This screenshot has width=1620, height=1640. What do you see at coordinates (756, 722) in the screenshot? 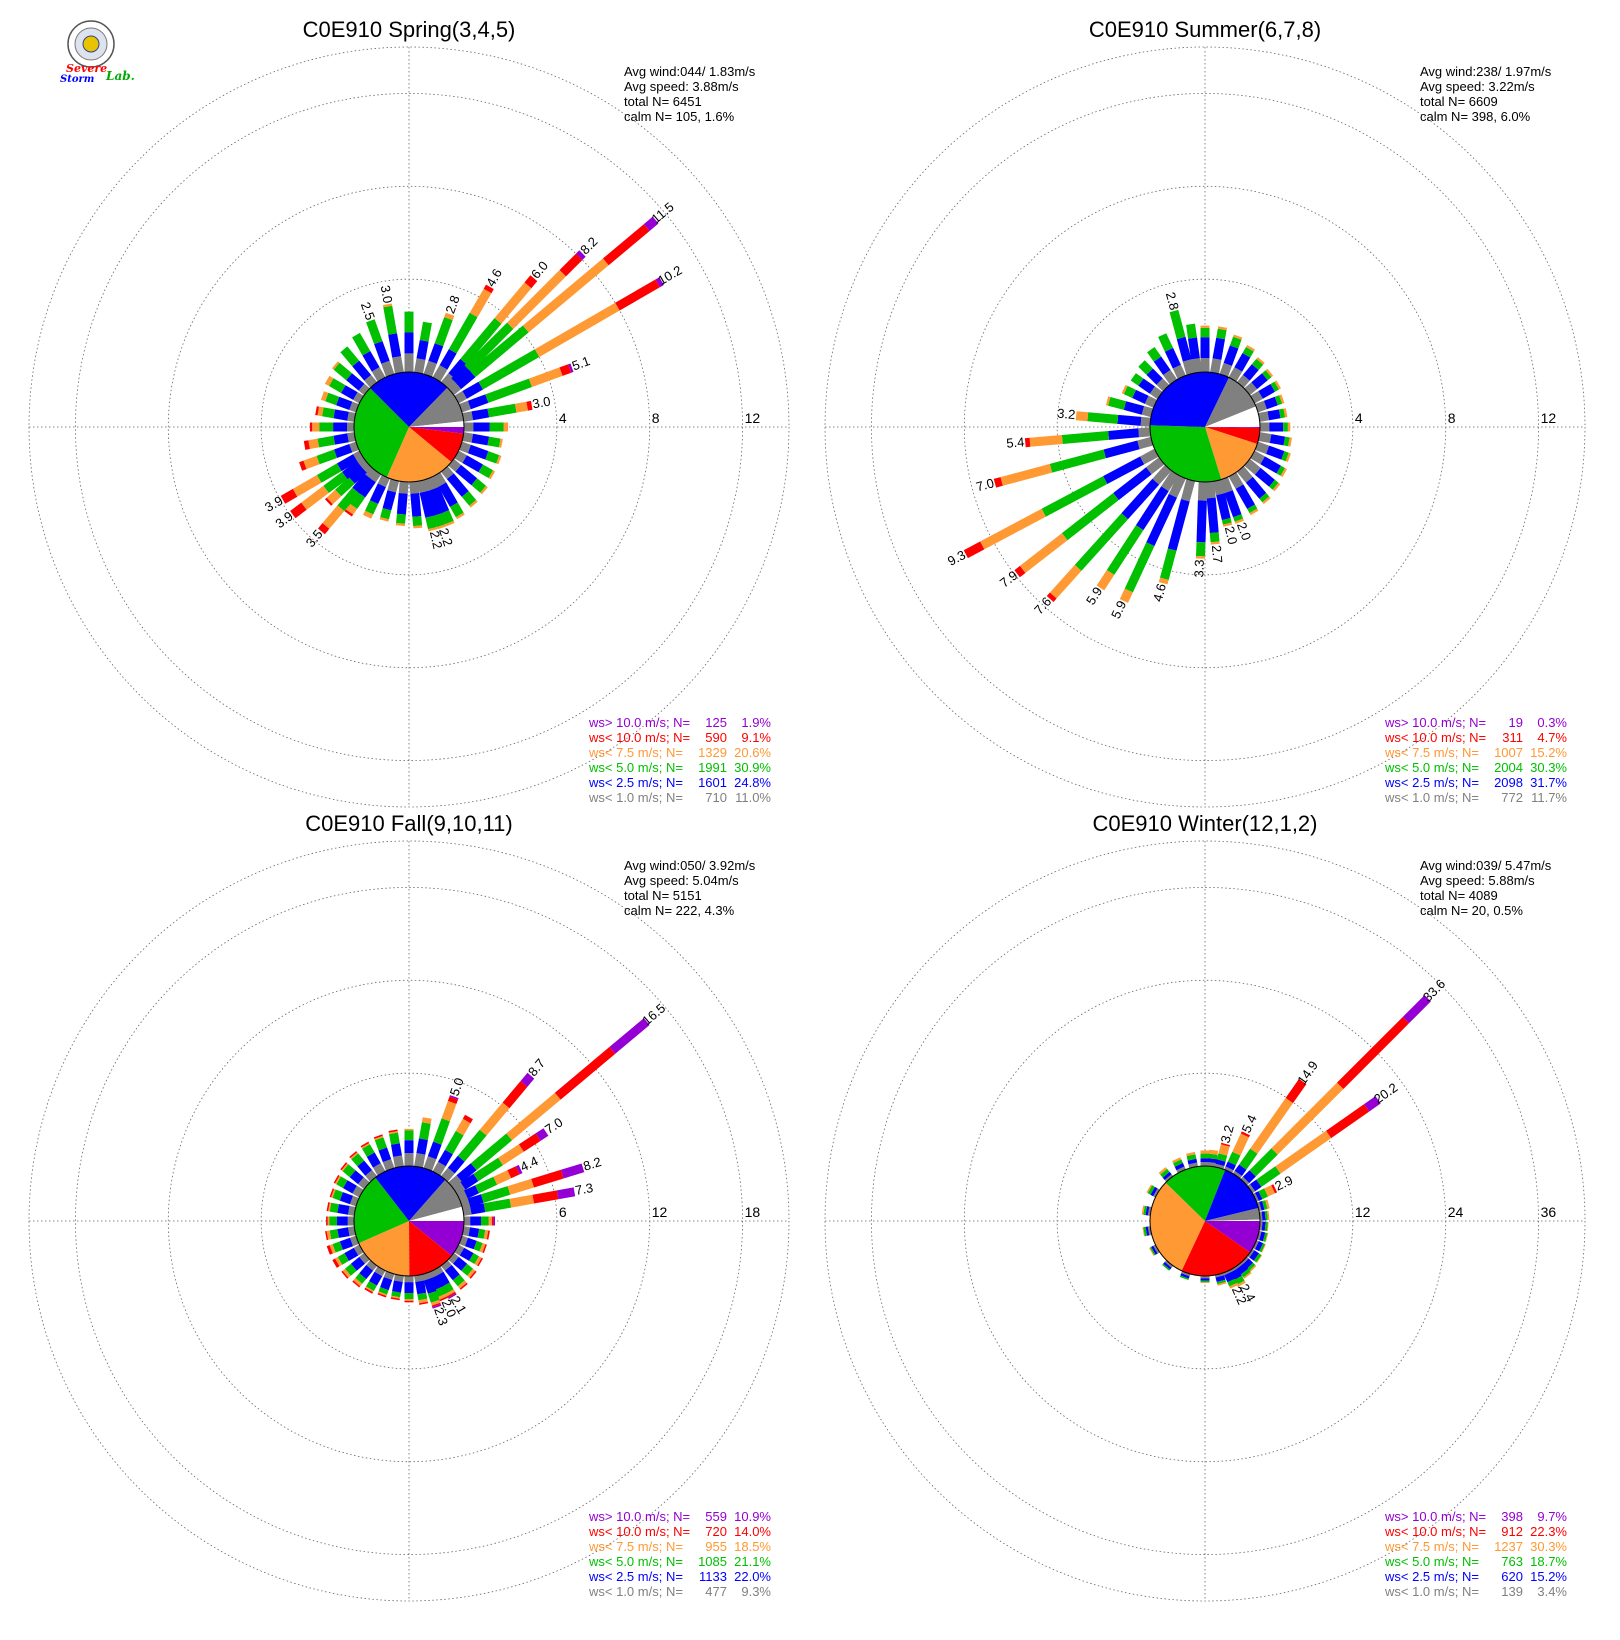
I see `legend-percent: 1.9%` at bounding box center [756, 722].